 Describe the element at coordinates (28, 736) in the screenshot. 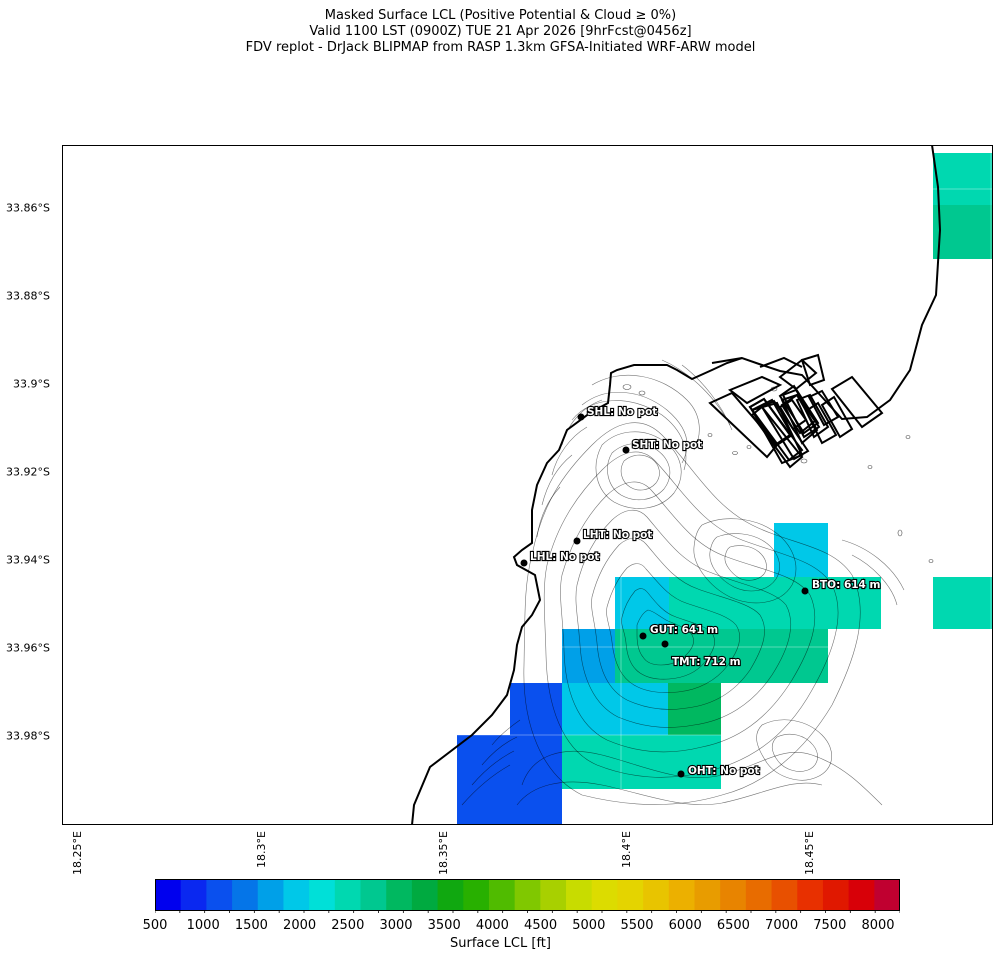

I see `y-tick-label: 33.98°S` at that location.